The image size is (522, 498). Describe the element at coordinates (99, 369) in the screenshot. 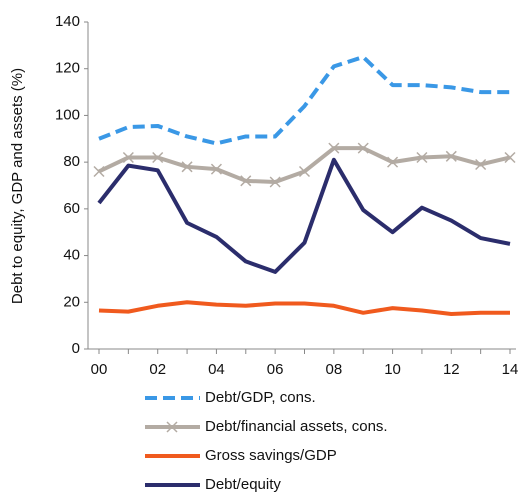

I see `x-tick-label: 00` at that location.